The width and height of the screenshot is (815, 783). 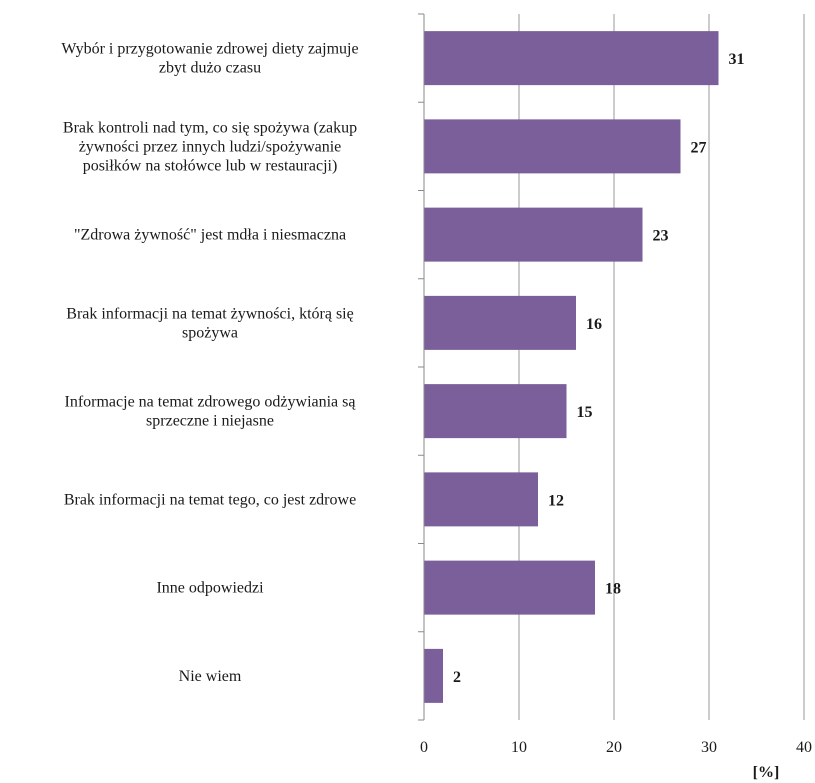 I want to click on value-label-5: 15, so click(x=585, y=412).